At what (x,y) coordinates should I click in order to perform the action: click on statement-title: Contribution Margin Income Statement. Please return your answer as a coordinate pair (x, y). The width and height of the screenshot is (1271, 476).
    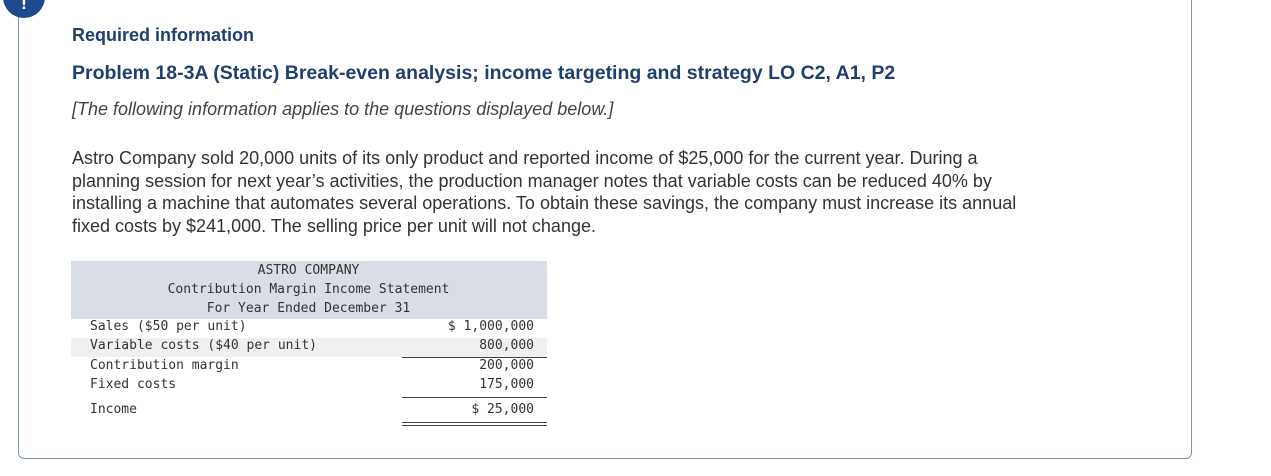
    Looking at the image, I should click on (308, 289).